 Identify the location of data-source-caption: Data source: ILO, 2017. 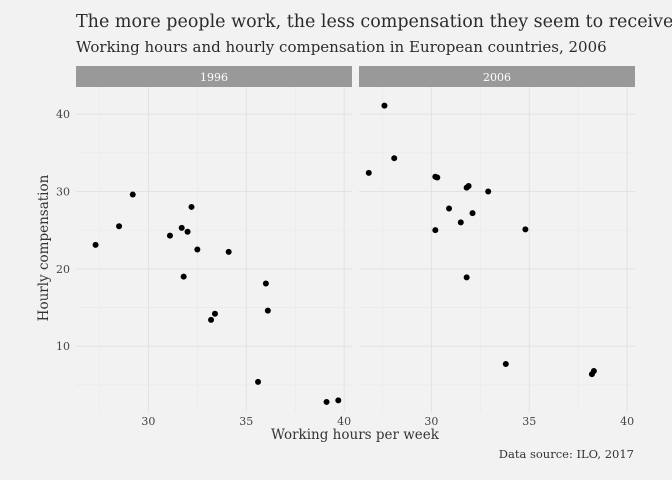
(566, 454).